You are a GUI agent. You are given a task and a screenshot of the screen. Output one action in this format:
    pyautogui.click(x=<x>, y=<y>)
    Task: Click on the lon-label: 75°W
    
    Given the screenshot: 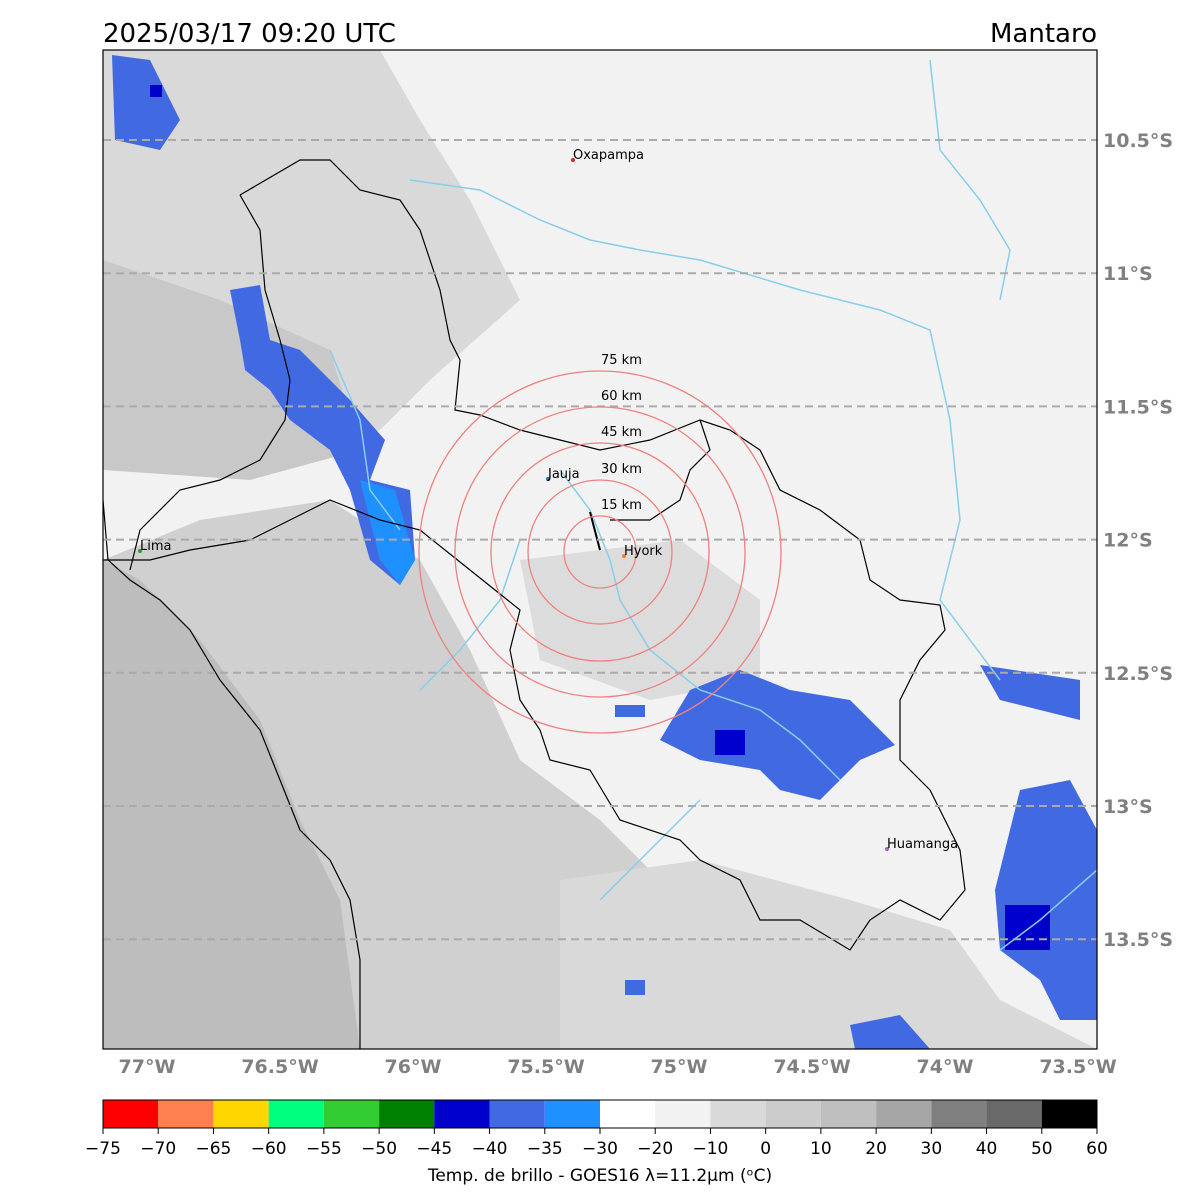 What is the action you would take?
    pyautogui.click(x=679, y=1067)
    